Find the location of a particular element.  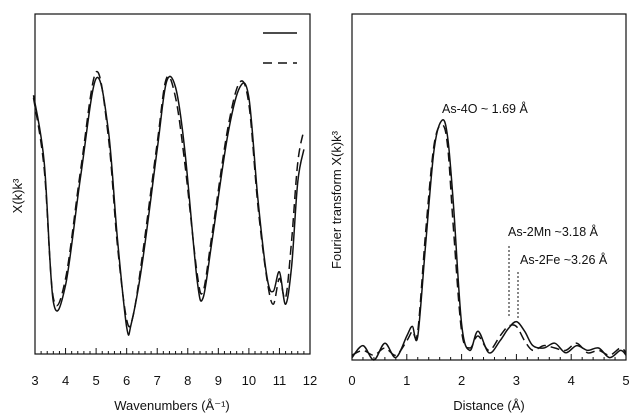

right-y-axis-label: Fourier transform X(k)k³ is located at coordinates (336, 199).